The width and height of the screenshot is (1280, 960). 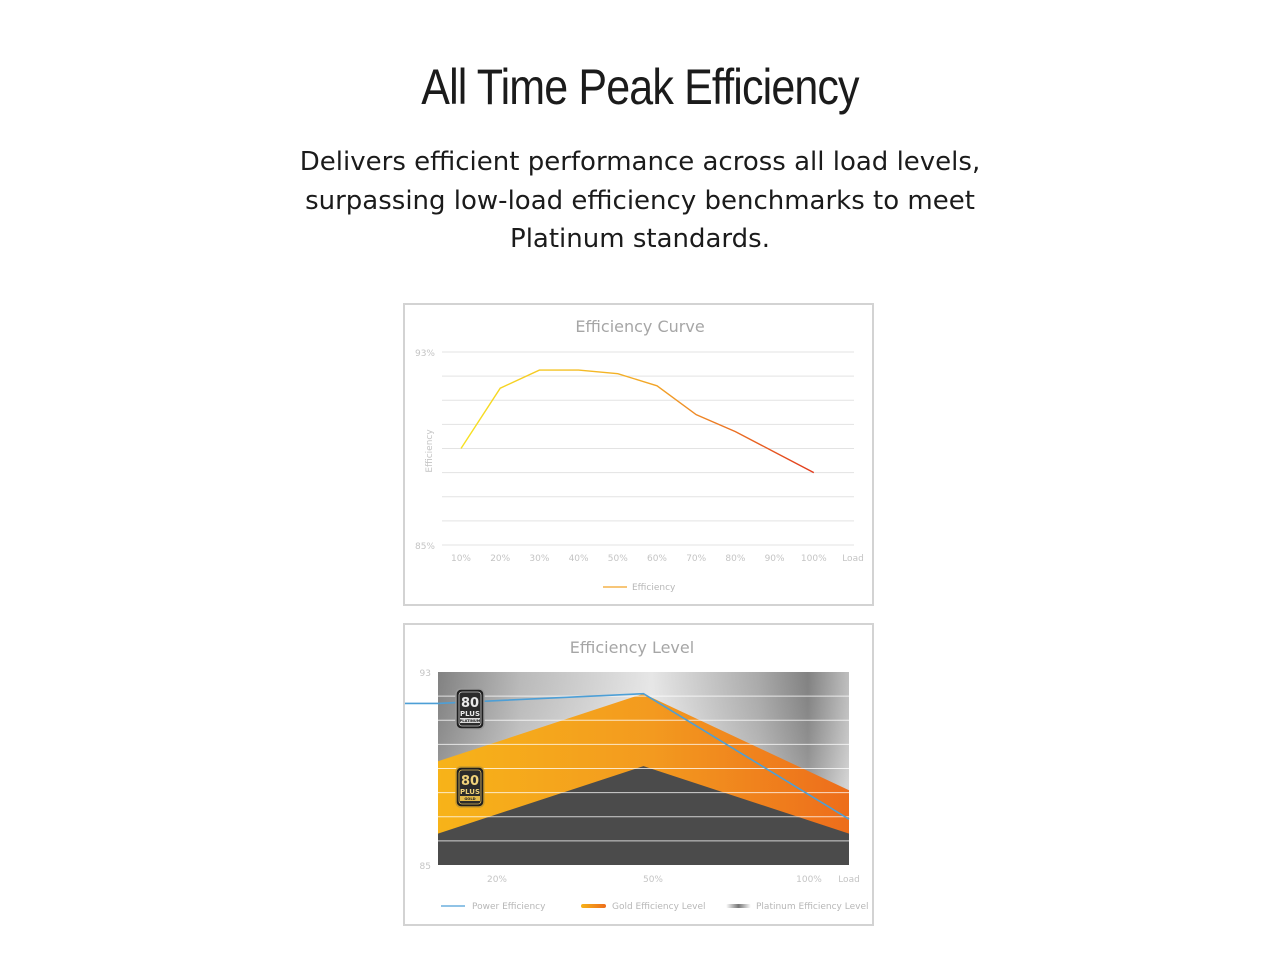 What do you see at coordinates (640, 239) in the screenshot?
I see `subtext-line-3: Platinum standards.` at bounding box center [640, 239].